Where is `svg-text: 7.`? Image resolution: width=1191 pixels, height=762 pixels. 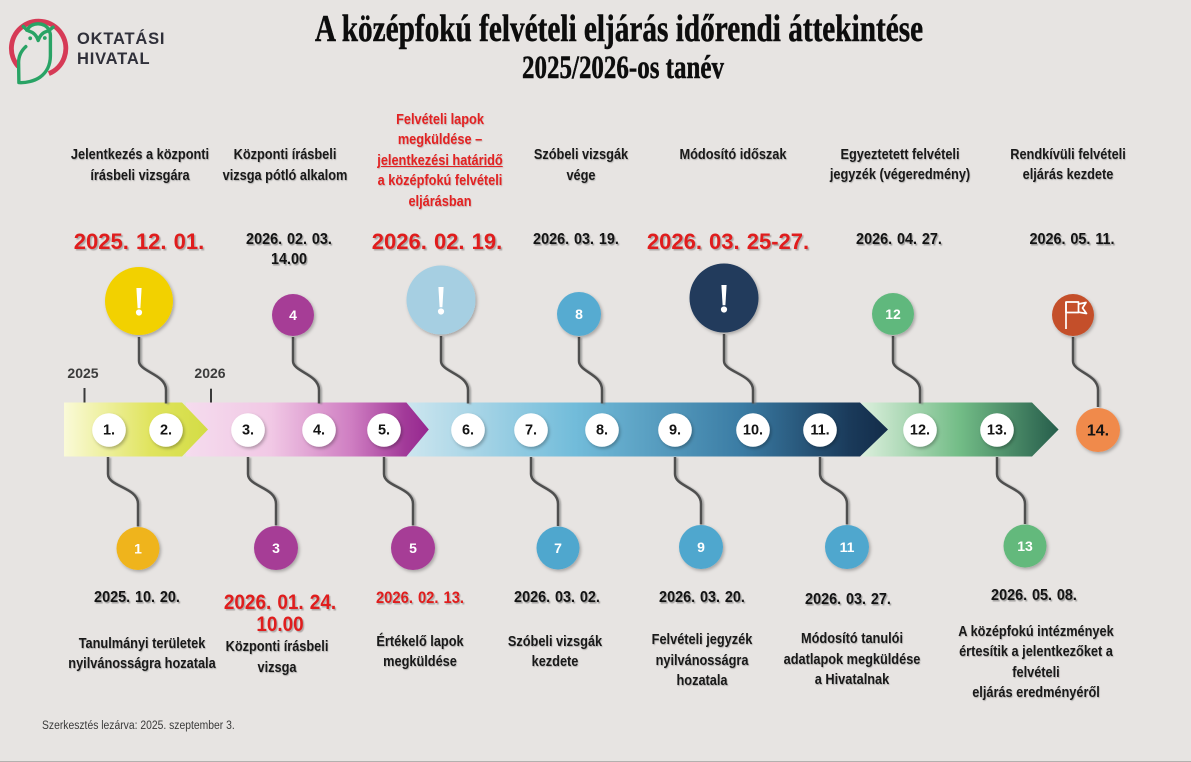
svg-text: 7. is located at coordinates (531, 431).